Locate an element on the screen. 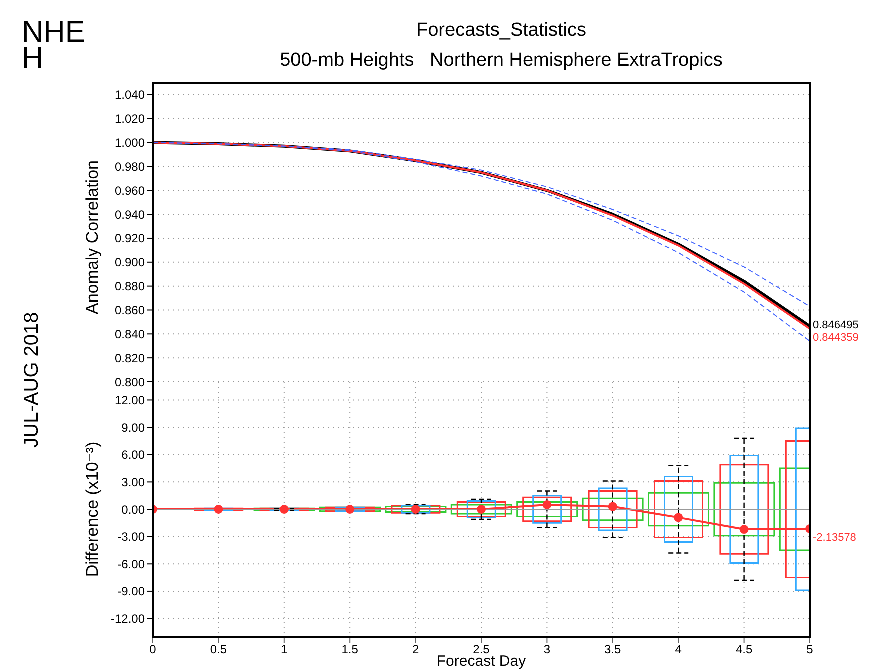 Image resolution: width=869 pixels, height=669 pixels. x-tick-label: 1.5 is located at coordinates (350, 649).